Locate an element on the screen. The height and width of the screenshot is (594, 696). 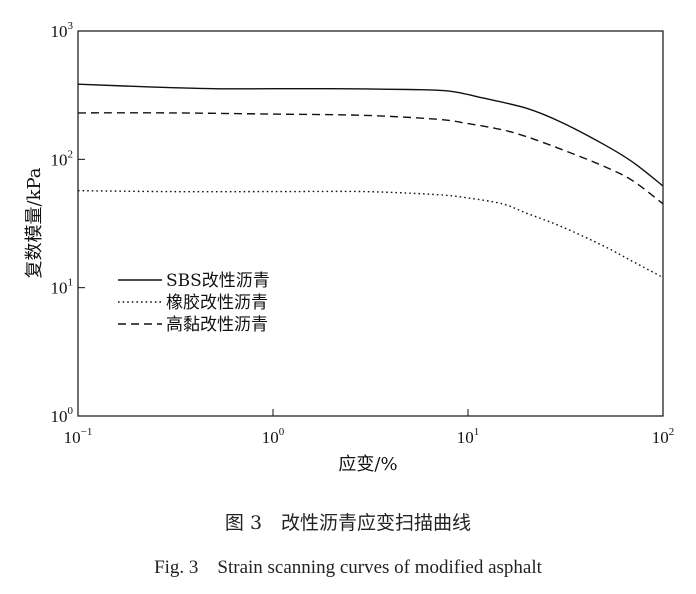
y-tick-label: 10² is located at coordinates (62, 158).